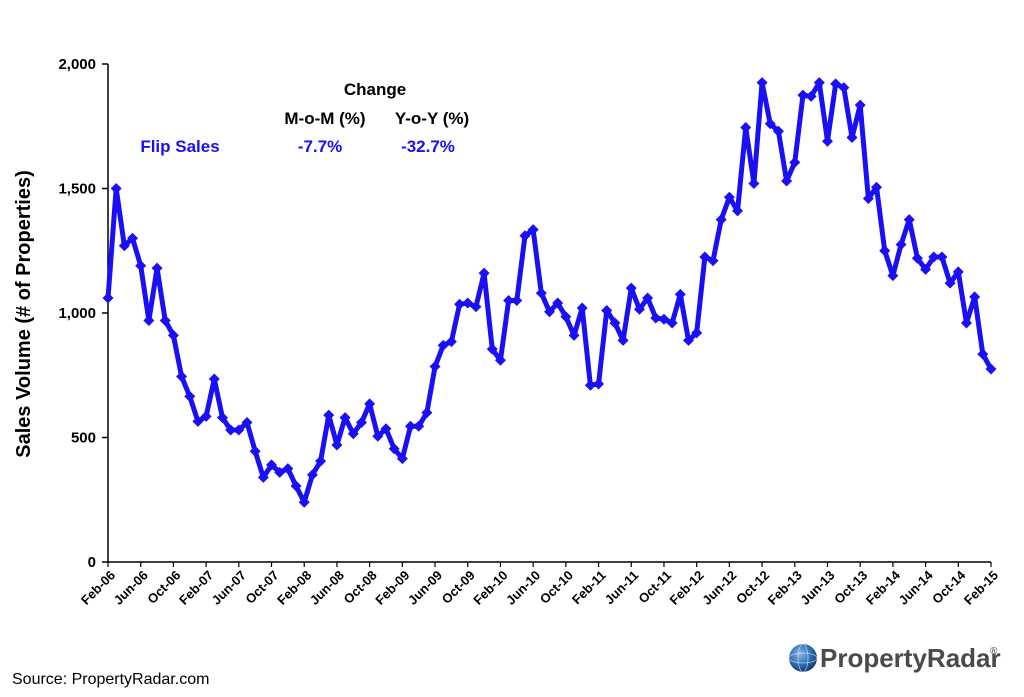 The image size is (1024, 697). I want to click on x-tick-label: Oct-13, so click(850, 587).